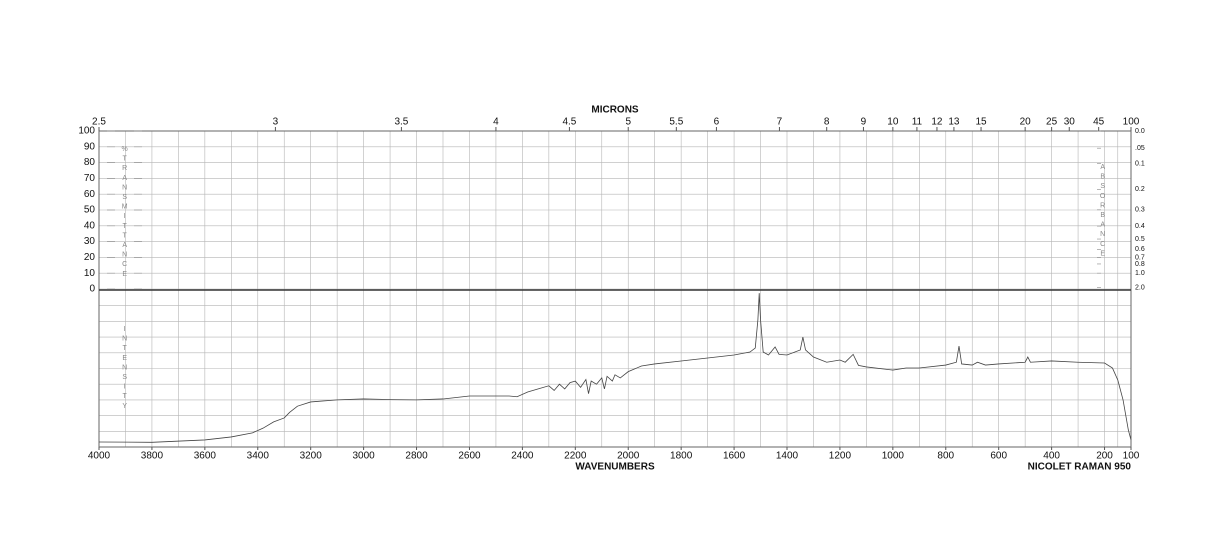  Describe the element at coordinates (1131, 456) in the screenshot. I see `x-tick-label: 100` at that location.